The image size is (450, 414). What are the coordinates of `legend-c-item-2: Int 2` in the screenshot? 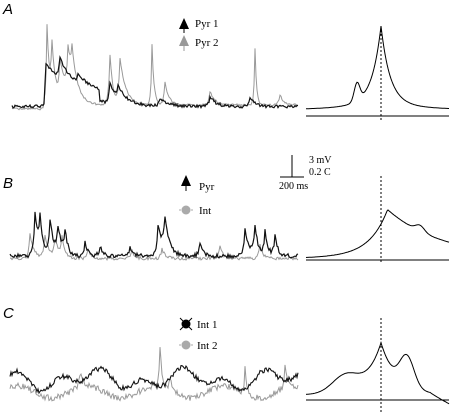 It's located at (198, 346).